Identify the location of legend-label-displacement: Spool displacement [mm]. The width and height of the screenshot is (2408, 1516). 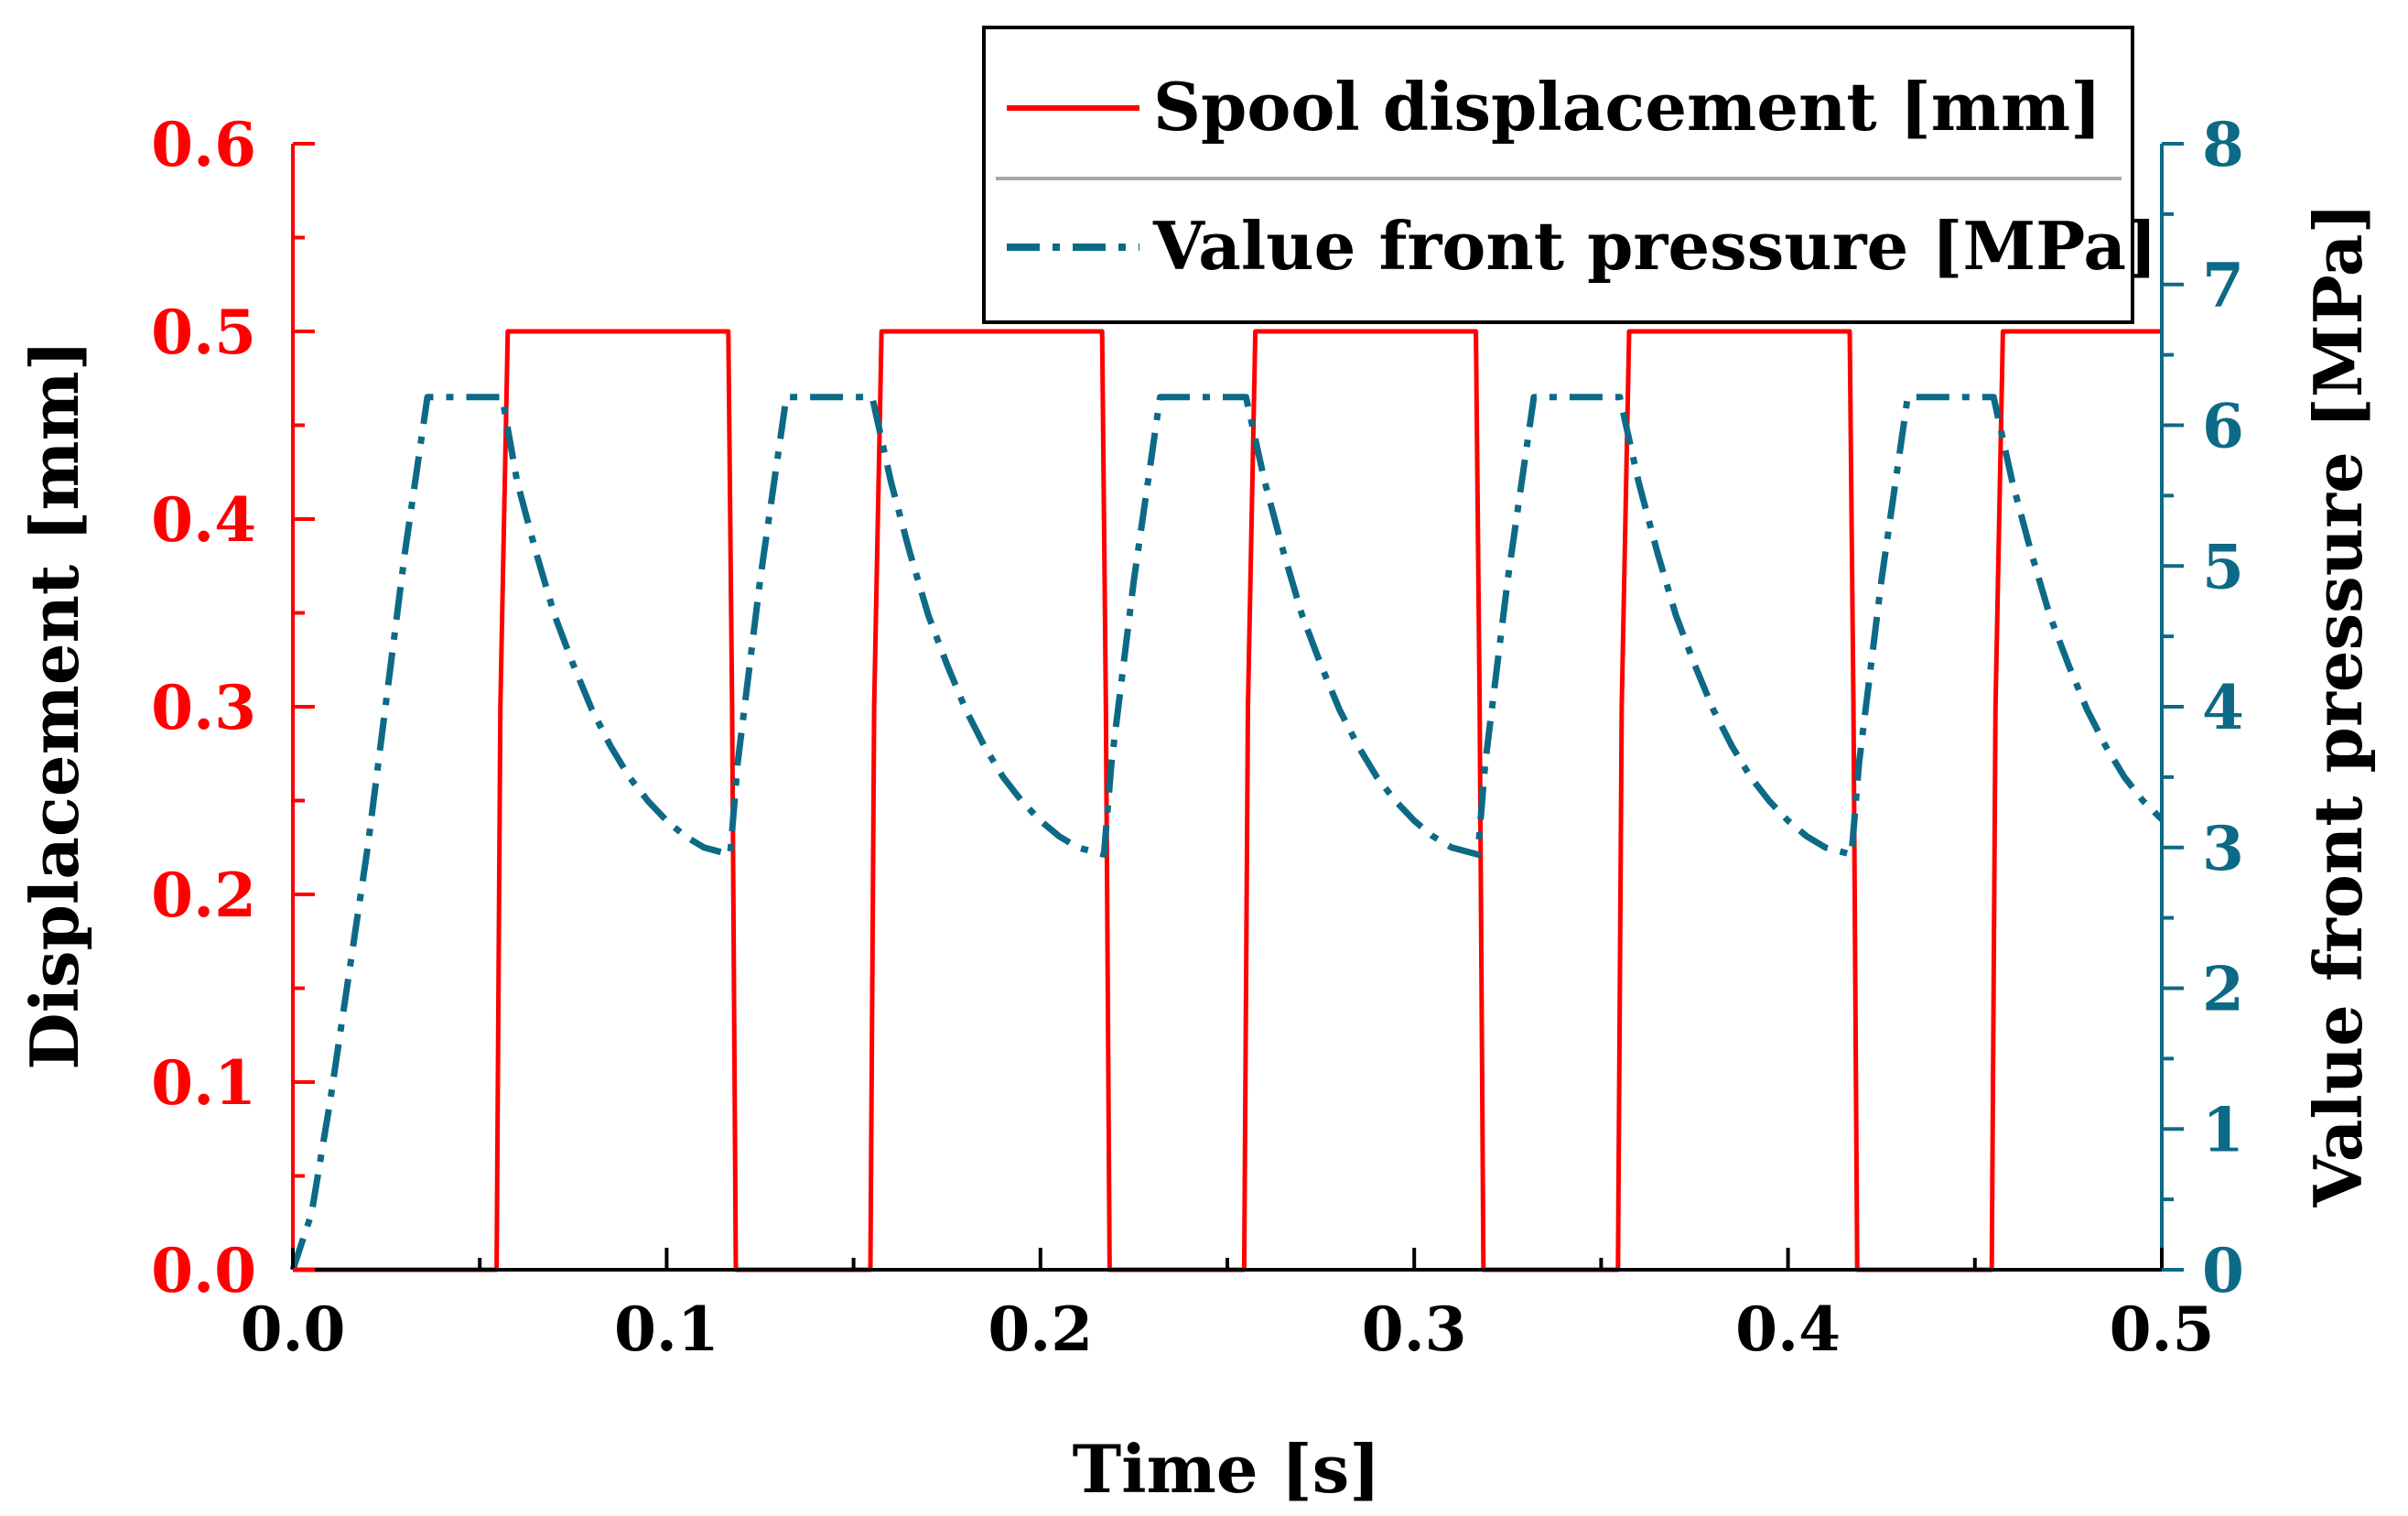
(1627, 107).